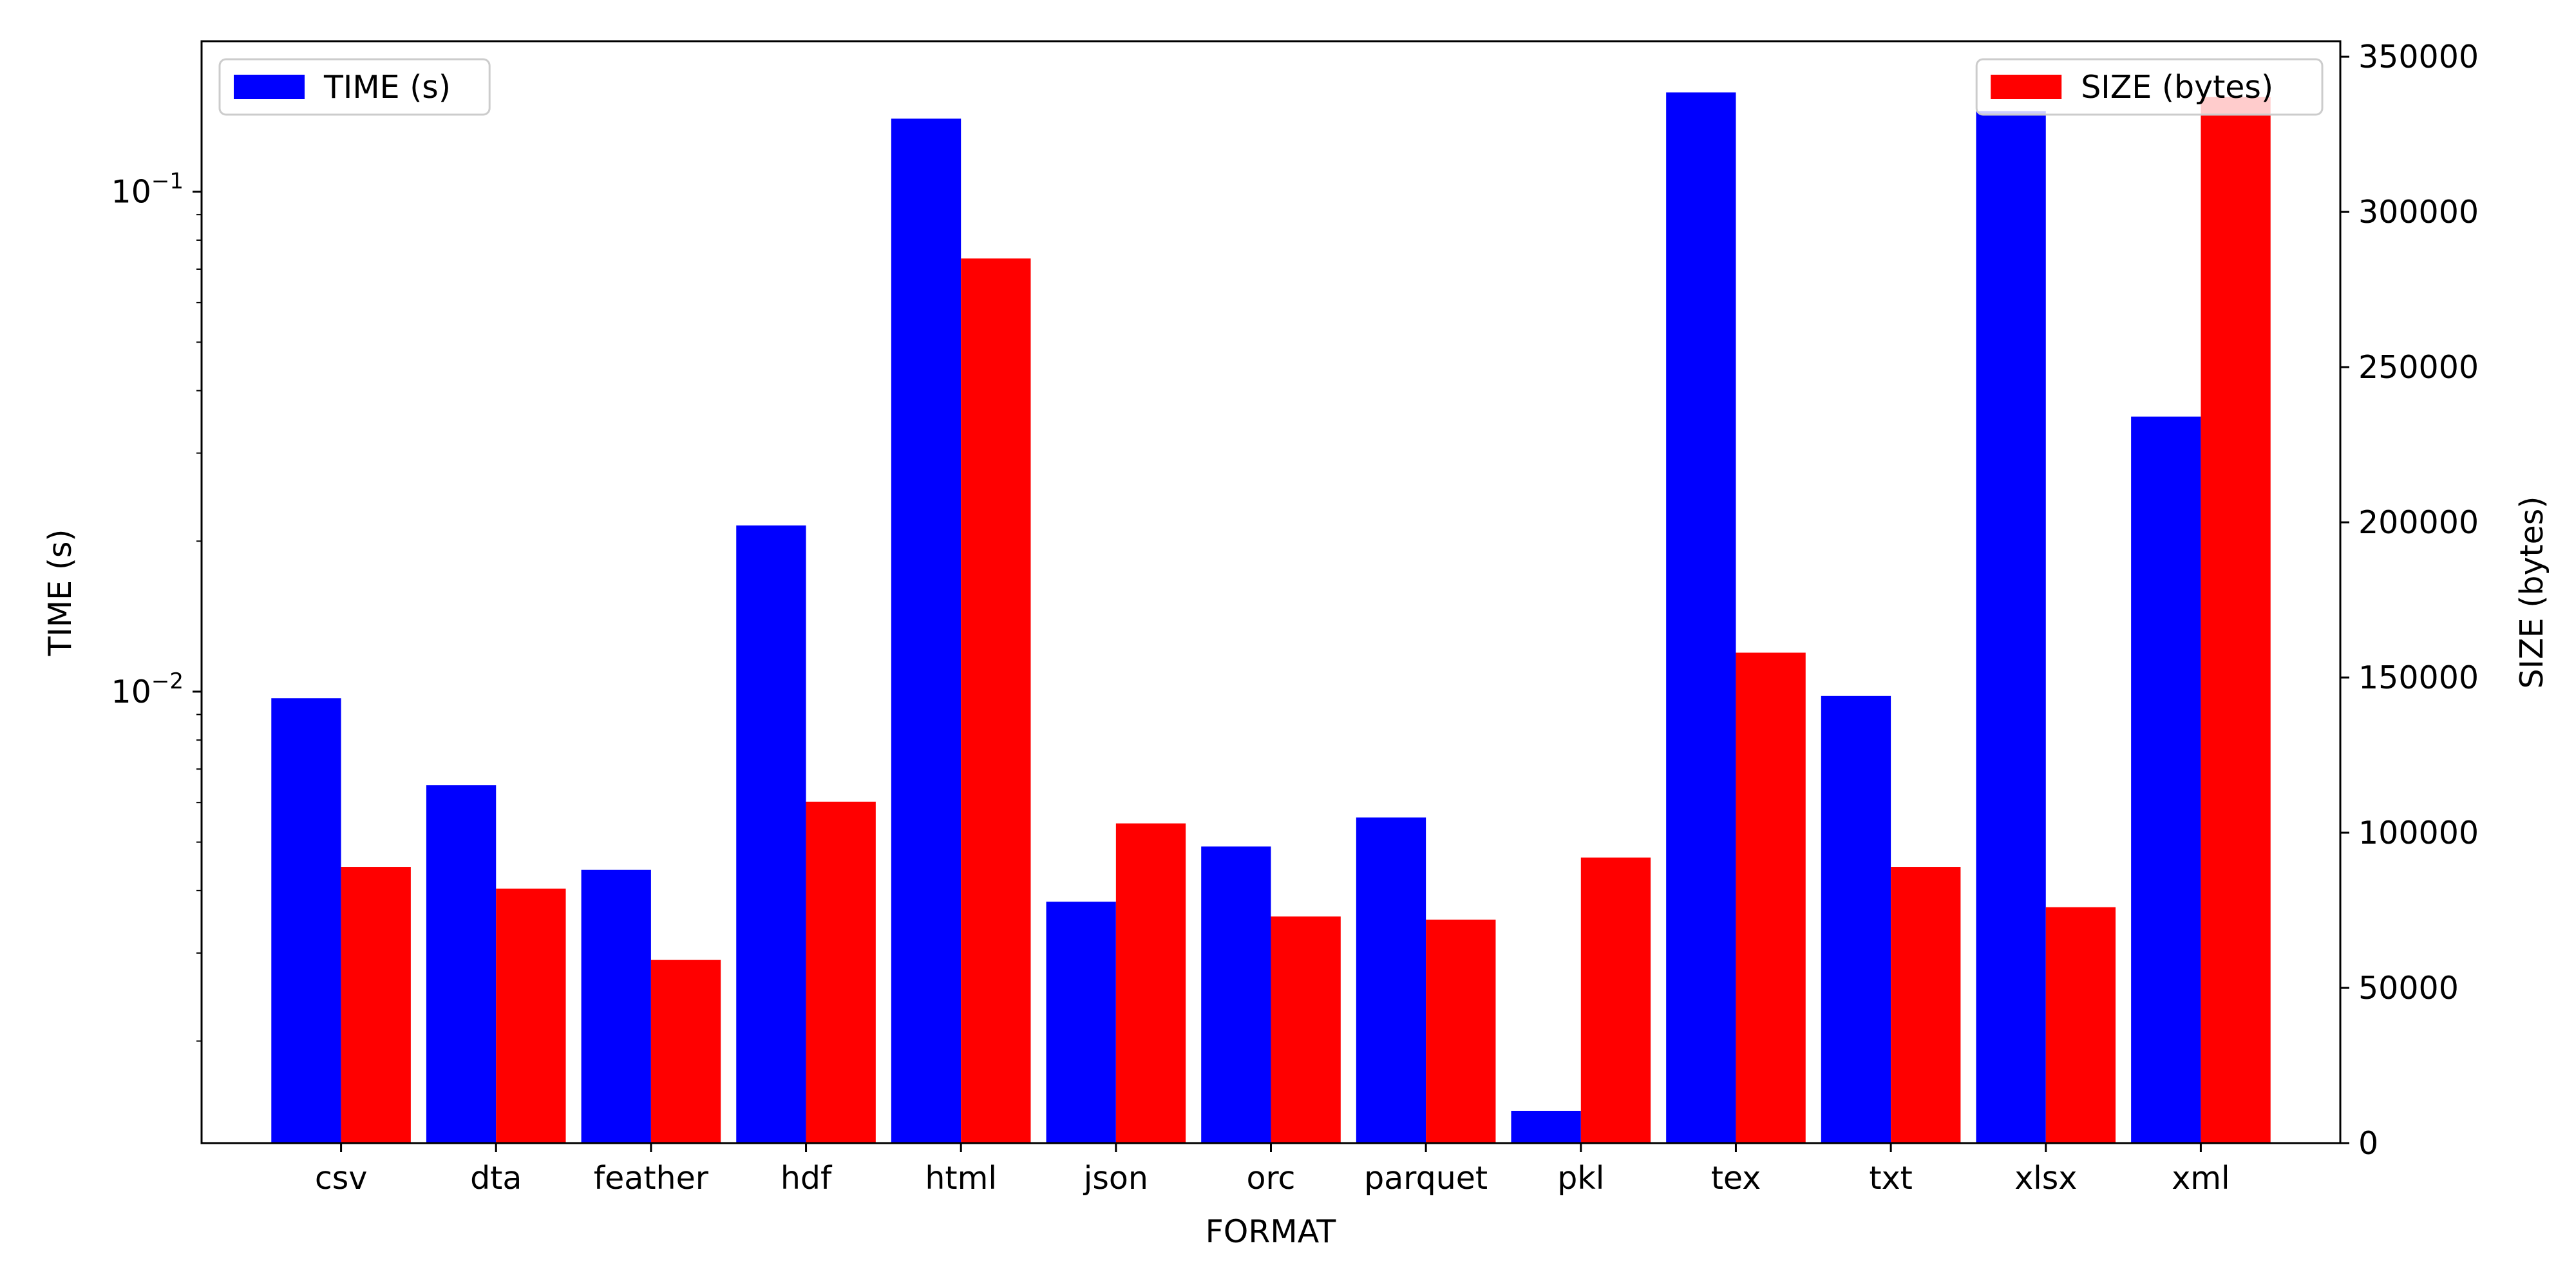  I want to click on right-tick-label: 100000, so click(2419, 833).